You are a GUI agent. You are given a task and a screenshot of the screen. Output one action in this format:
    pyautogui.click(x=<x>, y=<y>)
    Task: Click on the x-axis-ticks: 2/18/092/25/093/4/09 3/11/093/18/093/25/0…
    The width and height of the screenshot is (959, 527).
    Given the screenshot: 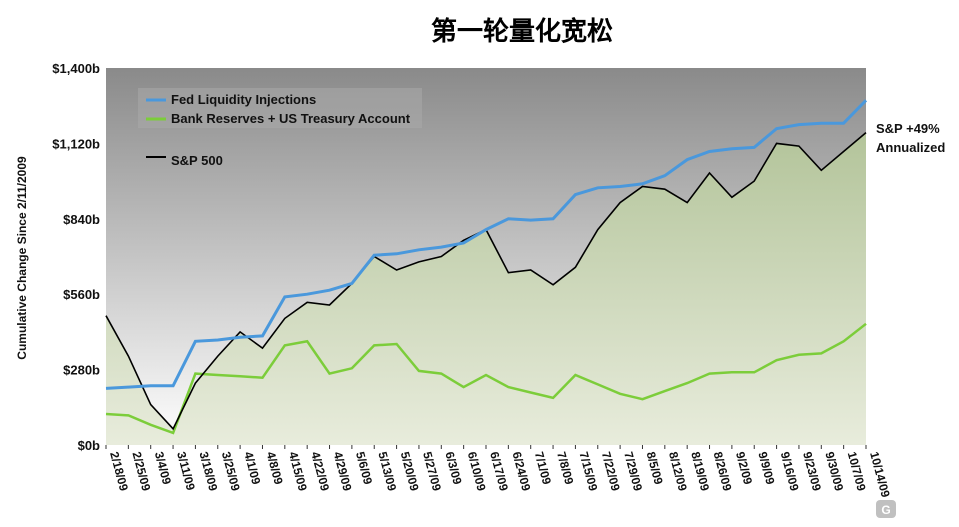 What is the action you would take?
    pyautogui.click(x=499, y=472)
    